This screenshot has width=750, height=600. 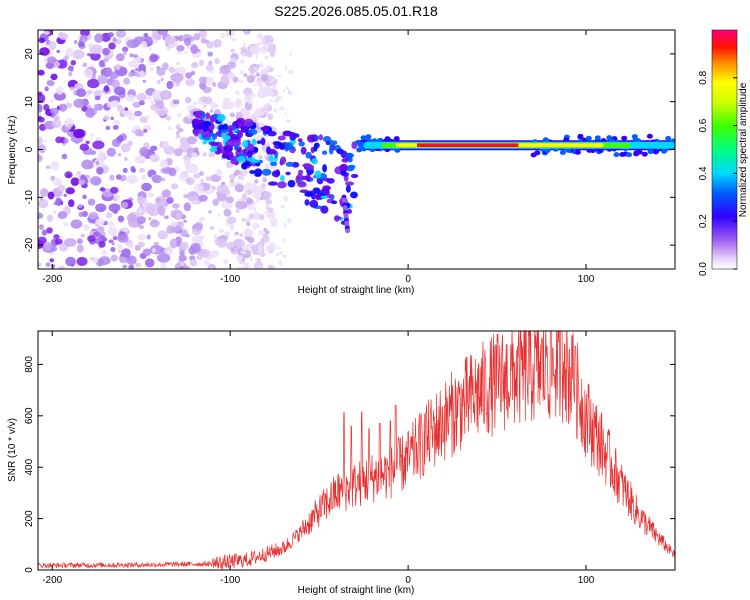 What do you see at coordinates (29, 466) in the screenshot?
I see `y-tick-label: 400` at bounding box center [29, 466].